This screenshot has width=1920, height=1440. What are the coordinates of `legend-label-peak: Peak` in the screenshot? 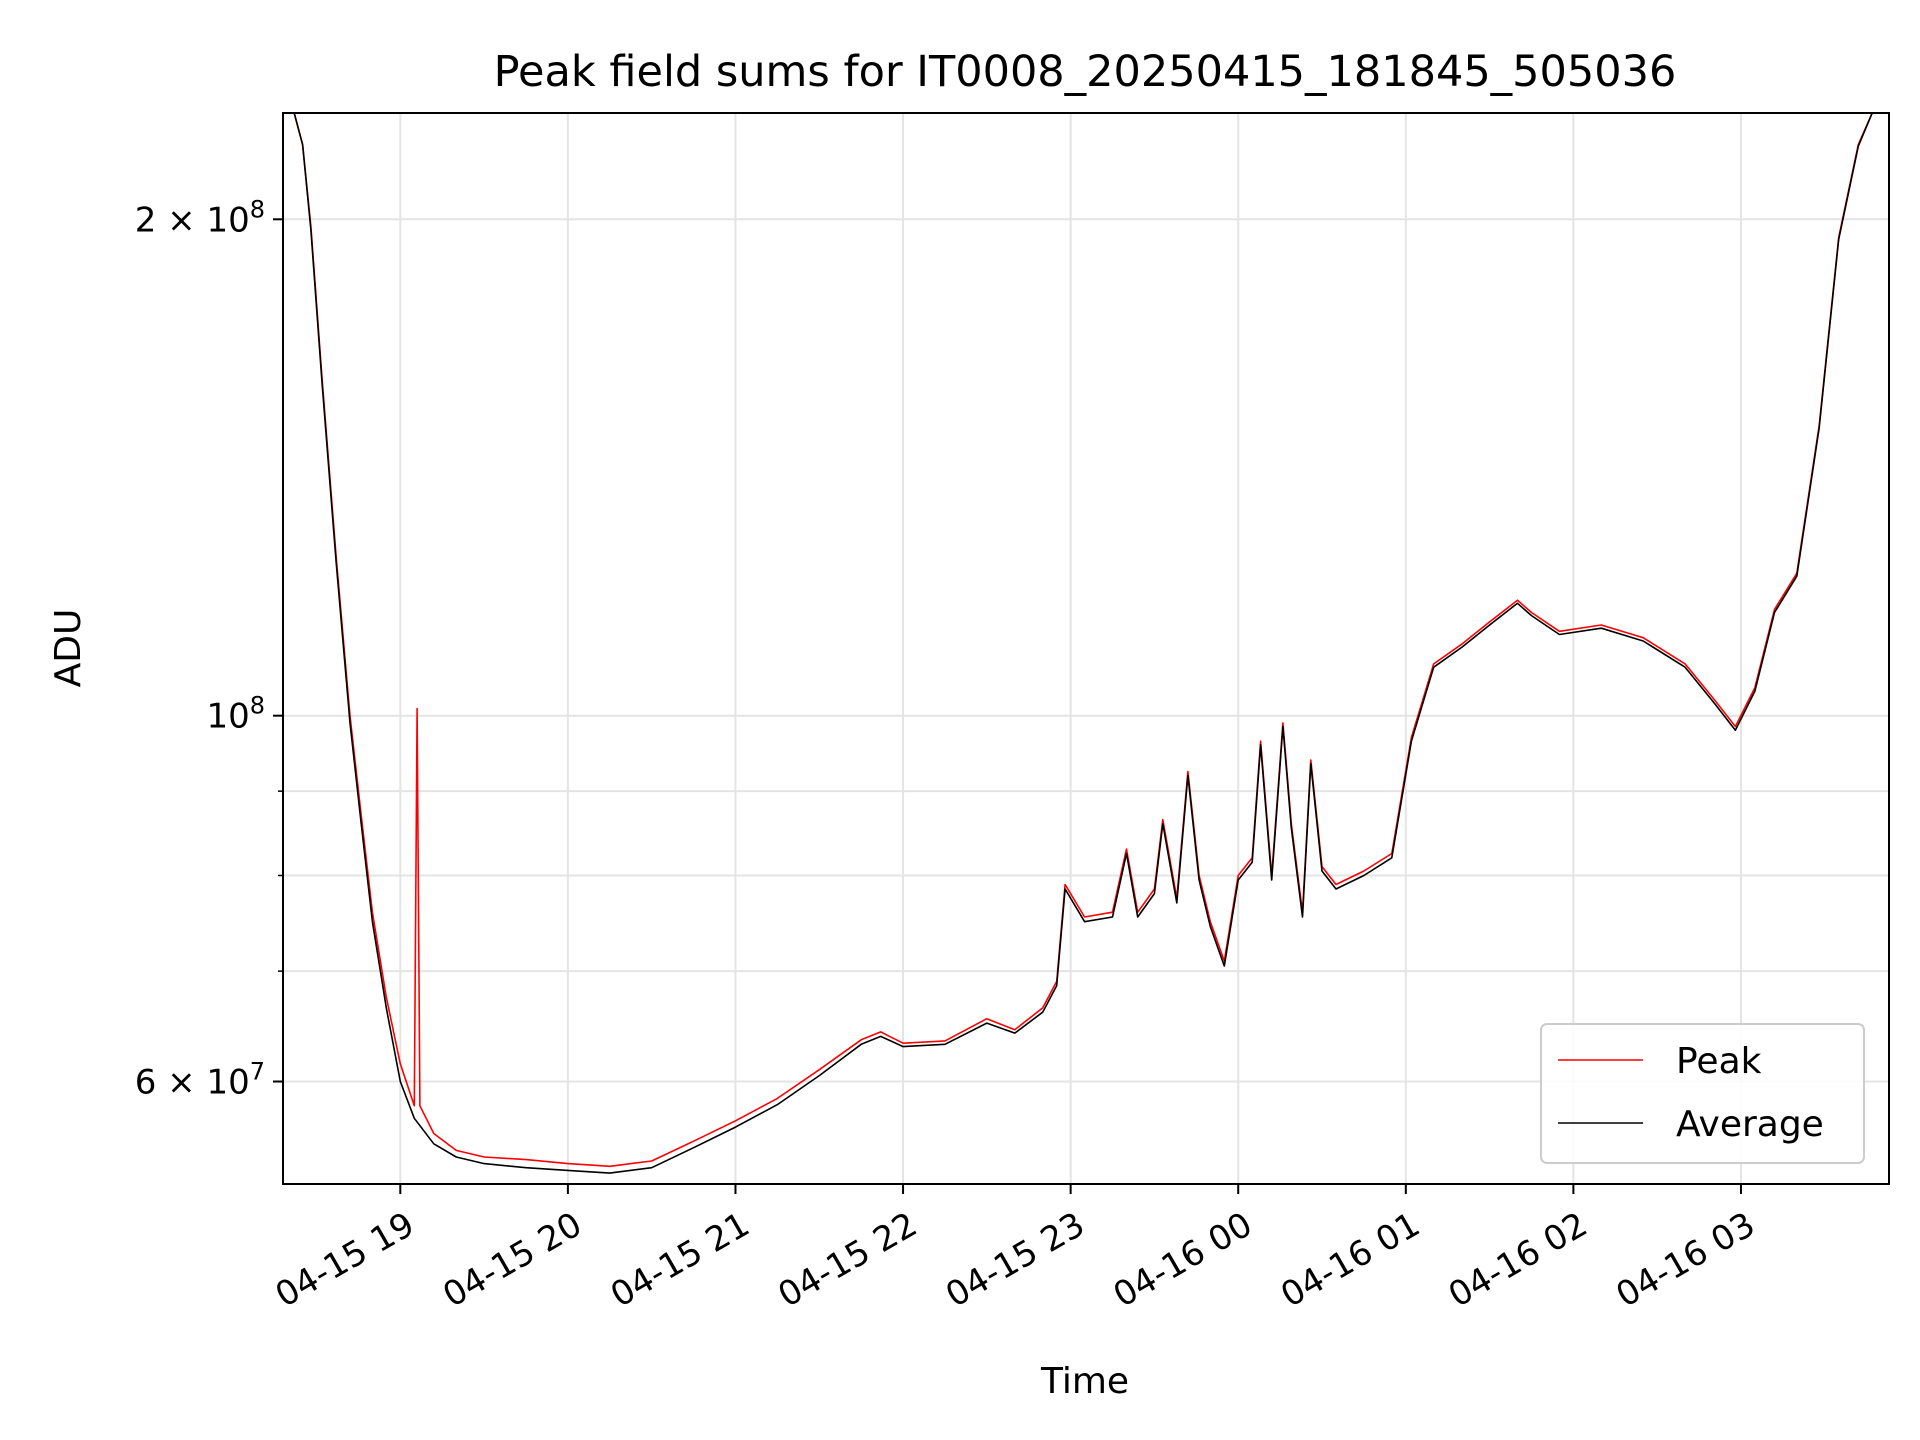 It's located at (1719, 1061).